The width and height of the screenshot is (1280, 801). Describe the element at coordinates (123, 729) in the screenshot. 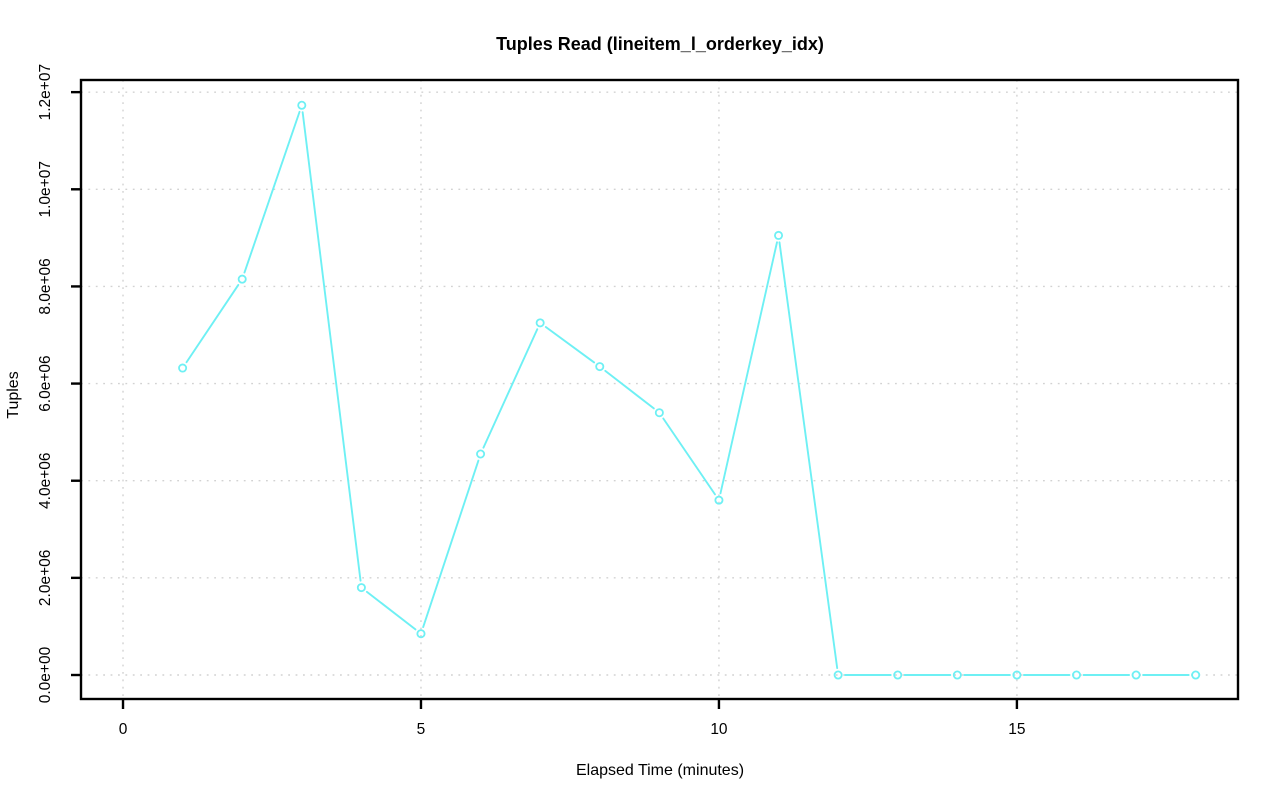

I see `x-tick-label: 0` at that location.